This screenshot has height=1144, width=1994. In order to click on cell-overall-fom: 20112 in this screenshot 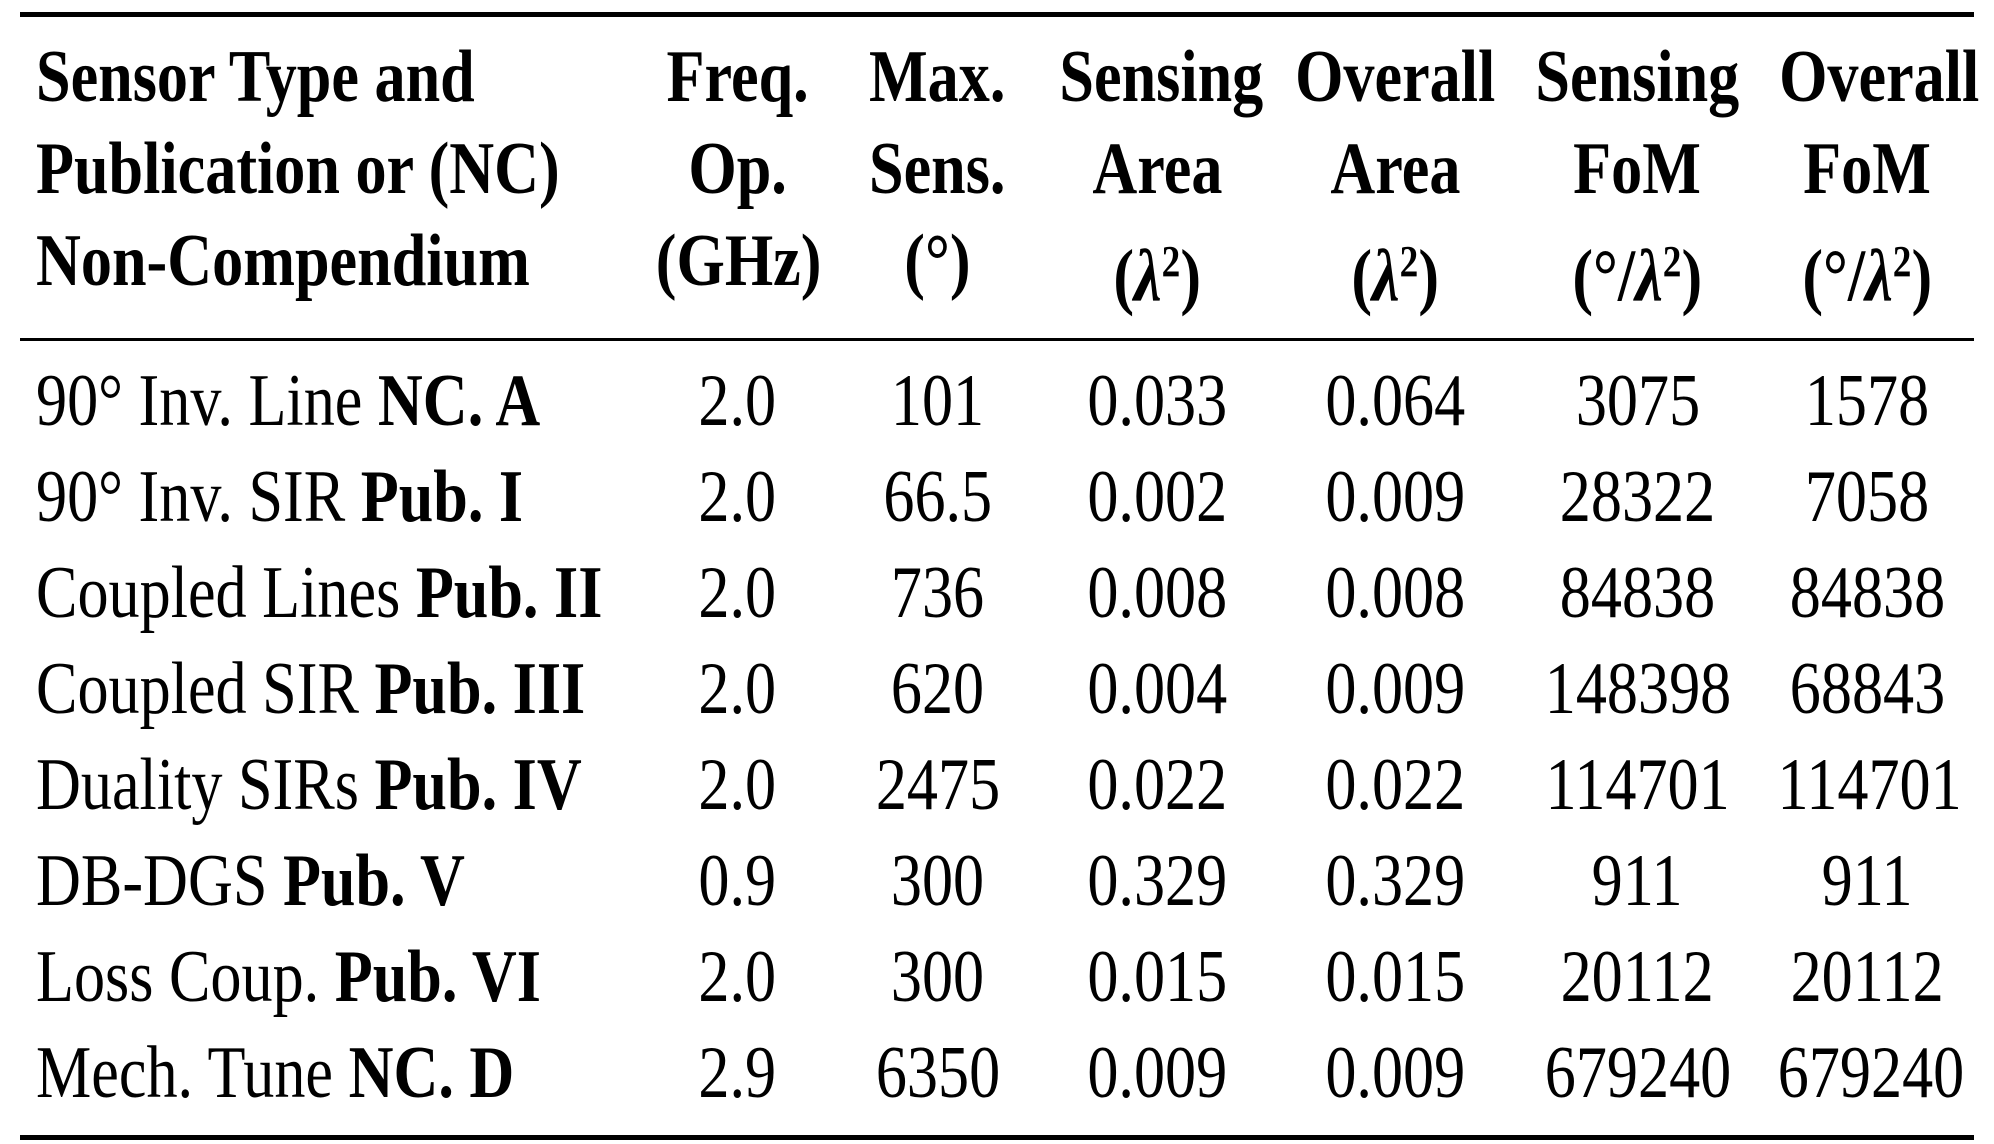, I will do `click(1867, 977)`.